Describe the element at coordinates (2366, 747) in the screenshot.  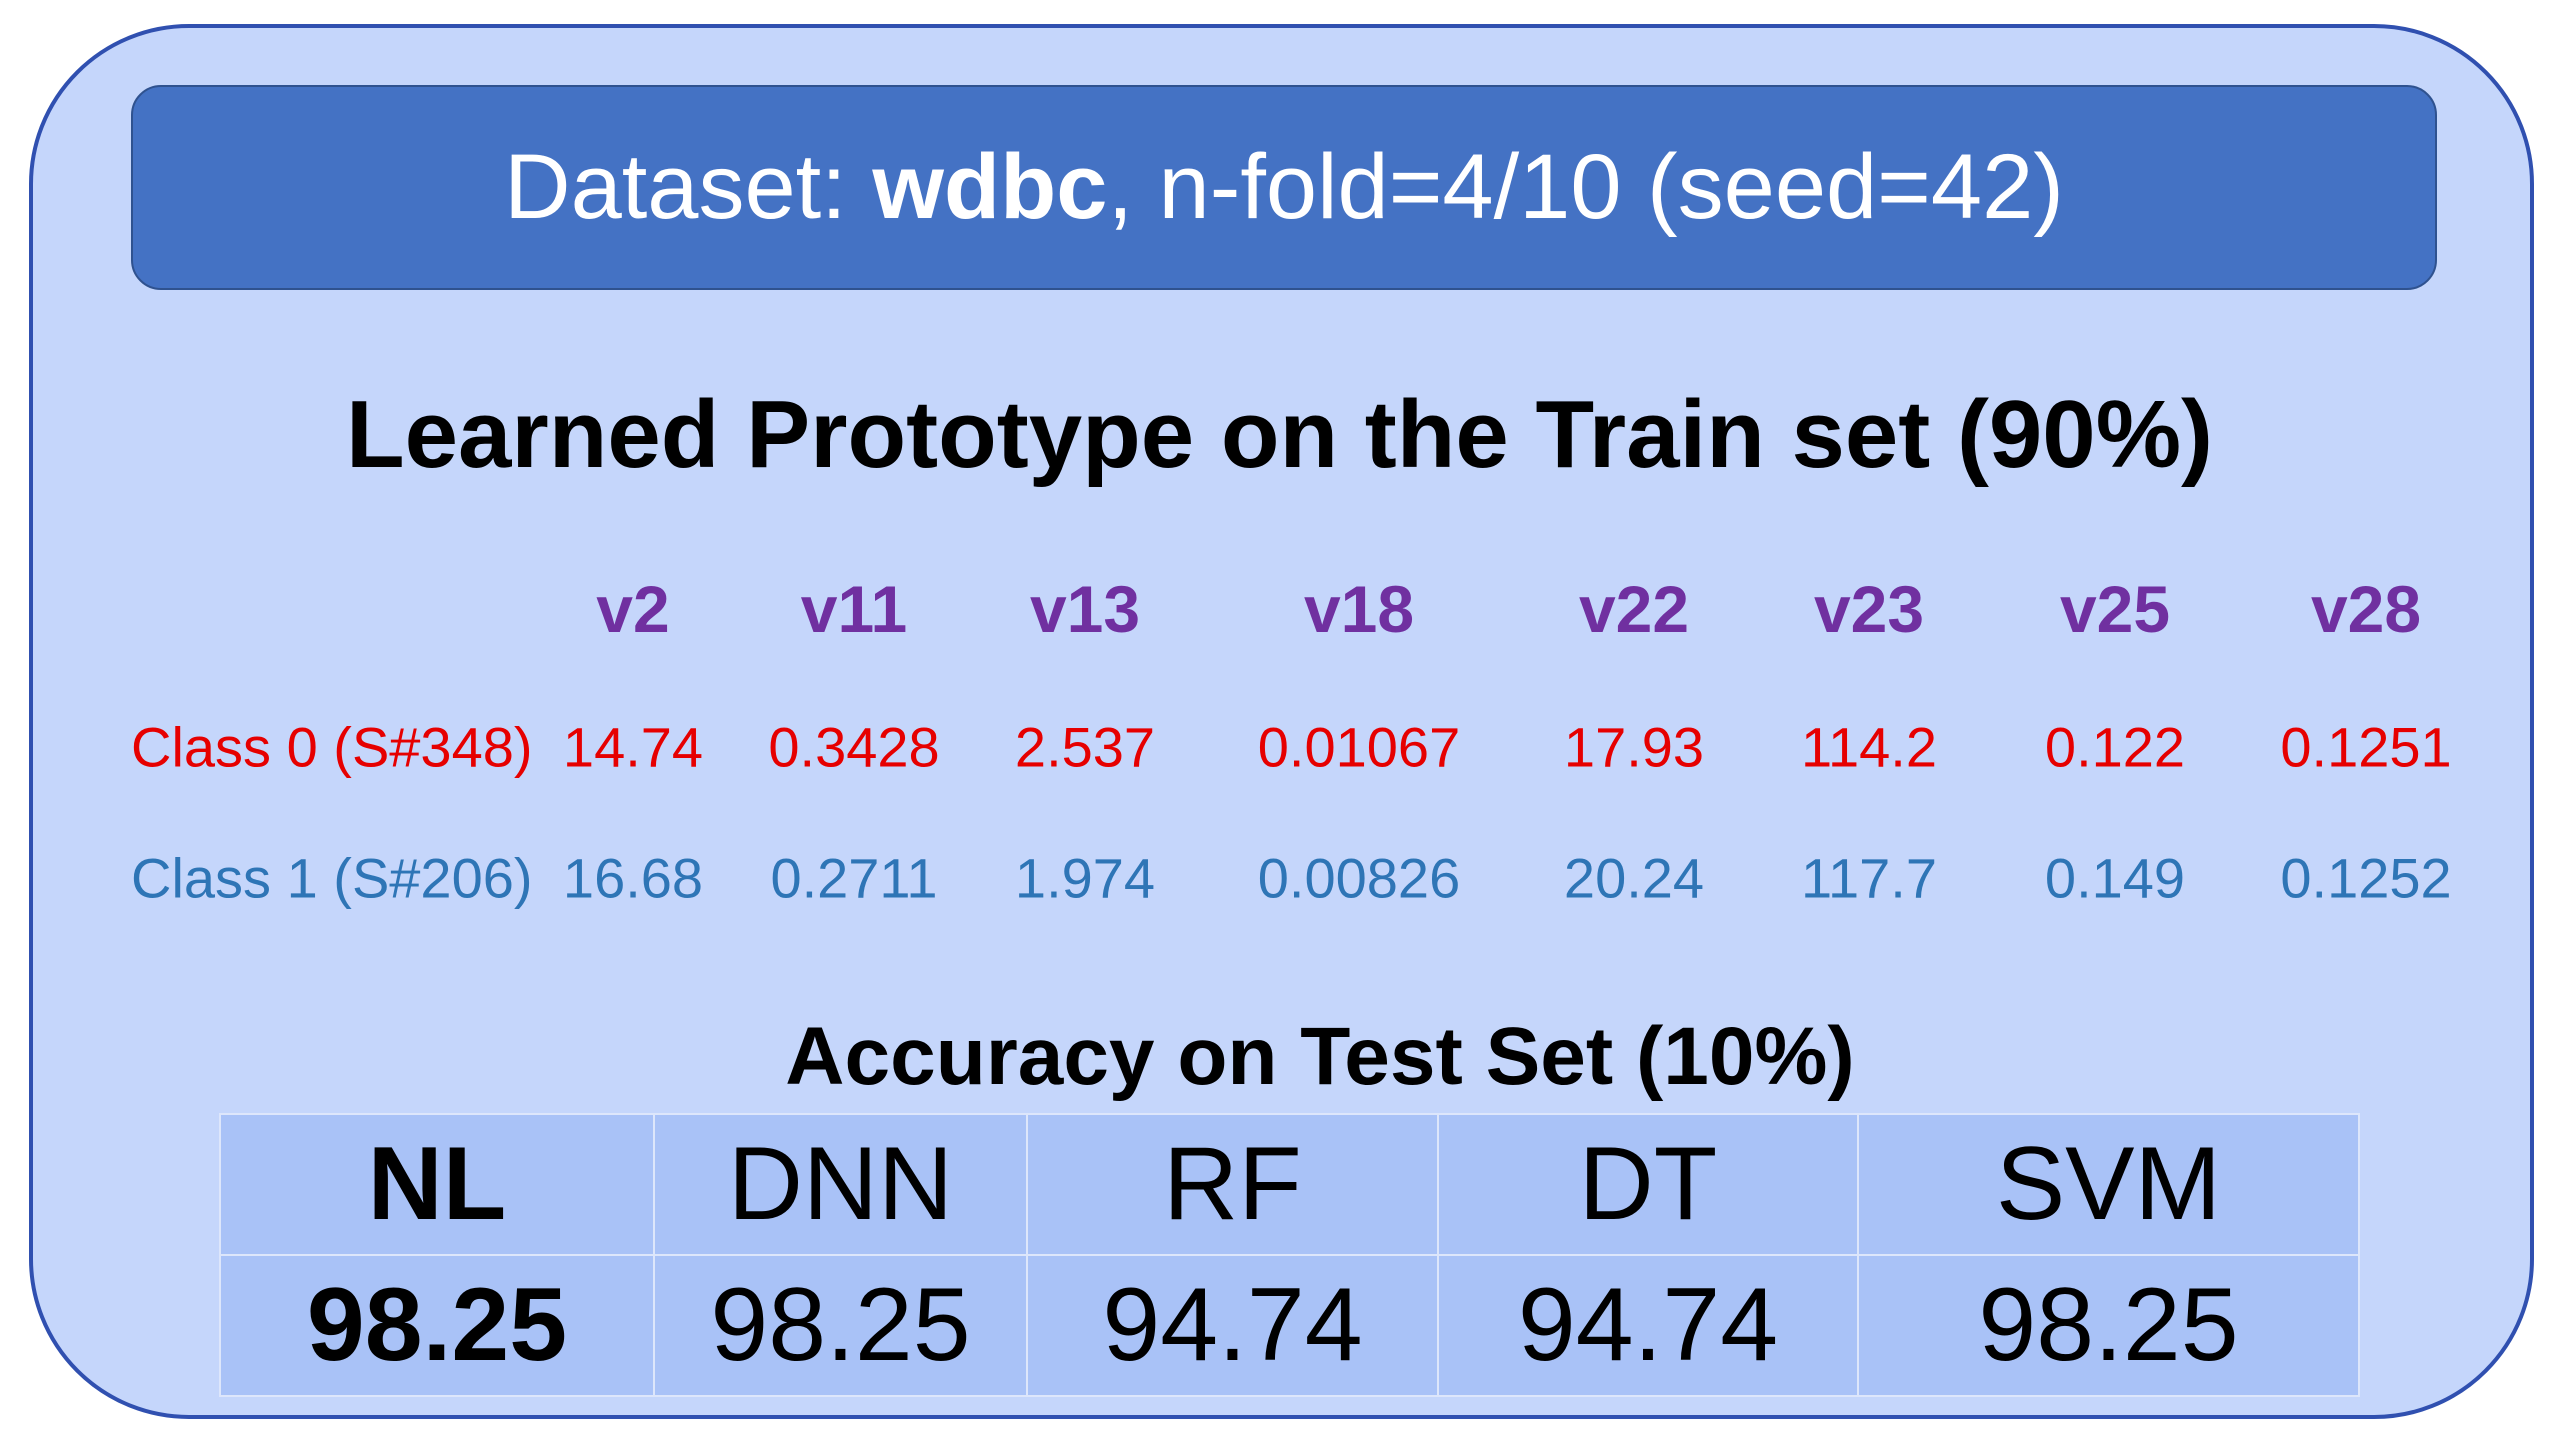
I see `cell-value: 0.1251` at that location.